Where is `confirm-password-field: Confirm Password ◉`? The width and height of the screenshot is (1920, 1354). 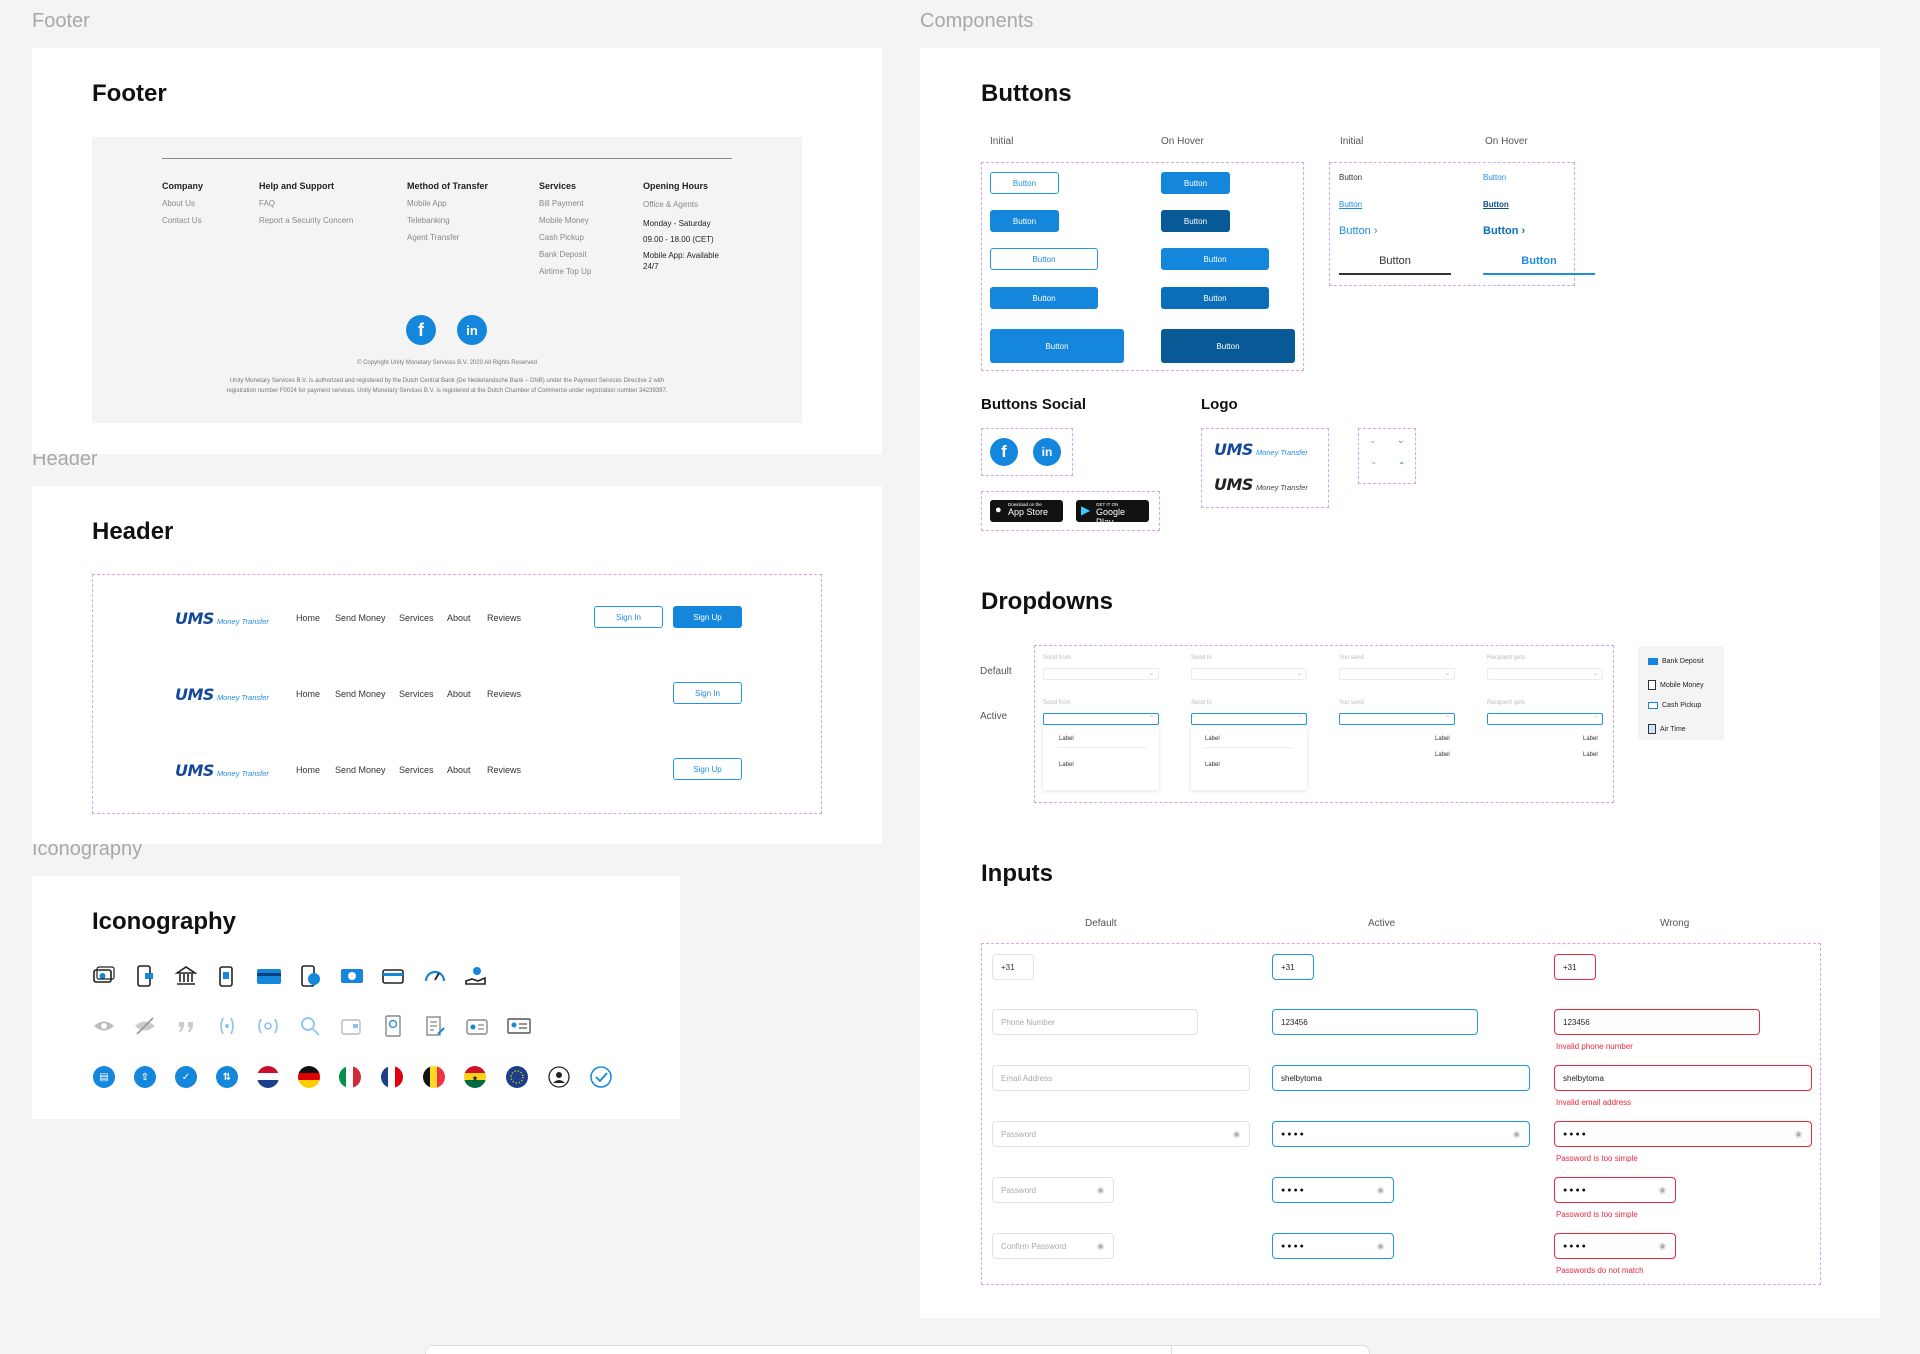 confirm-password-field: Confirm Password ◉ is located at coordinates (1053, 1246).